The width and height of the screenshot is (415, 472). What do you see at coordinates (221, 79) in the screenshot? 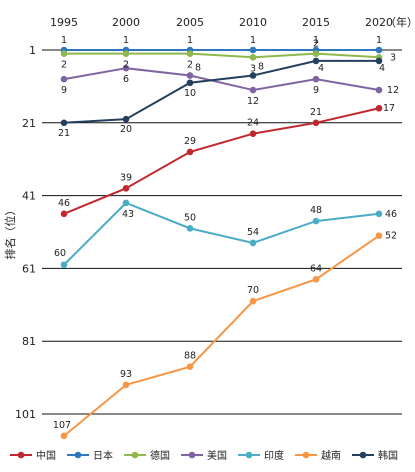
I see `series-line-美国` at bounding box center [221, 79].